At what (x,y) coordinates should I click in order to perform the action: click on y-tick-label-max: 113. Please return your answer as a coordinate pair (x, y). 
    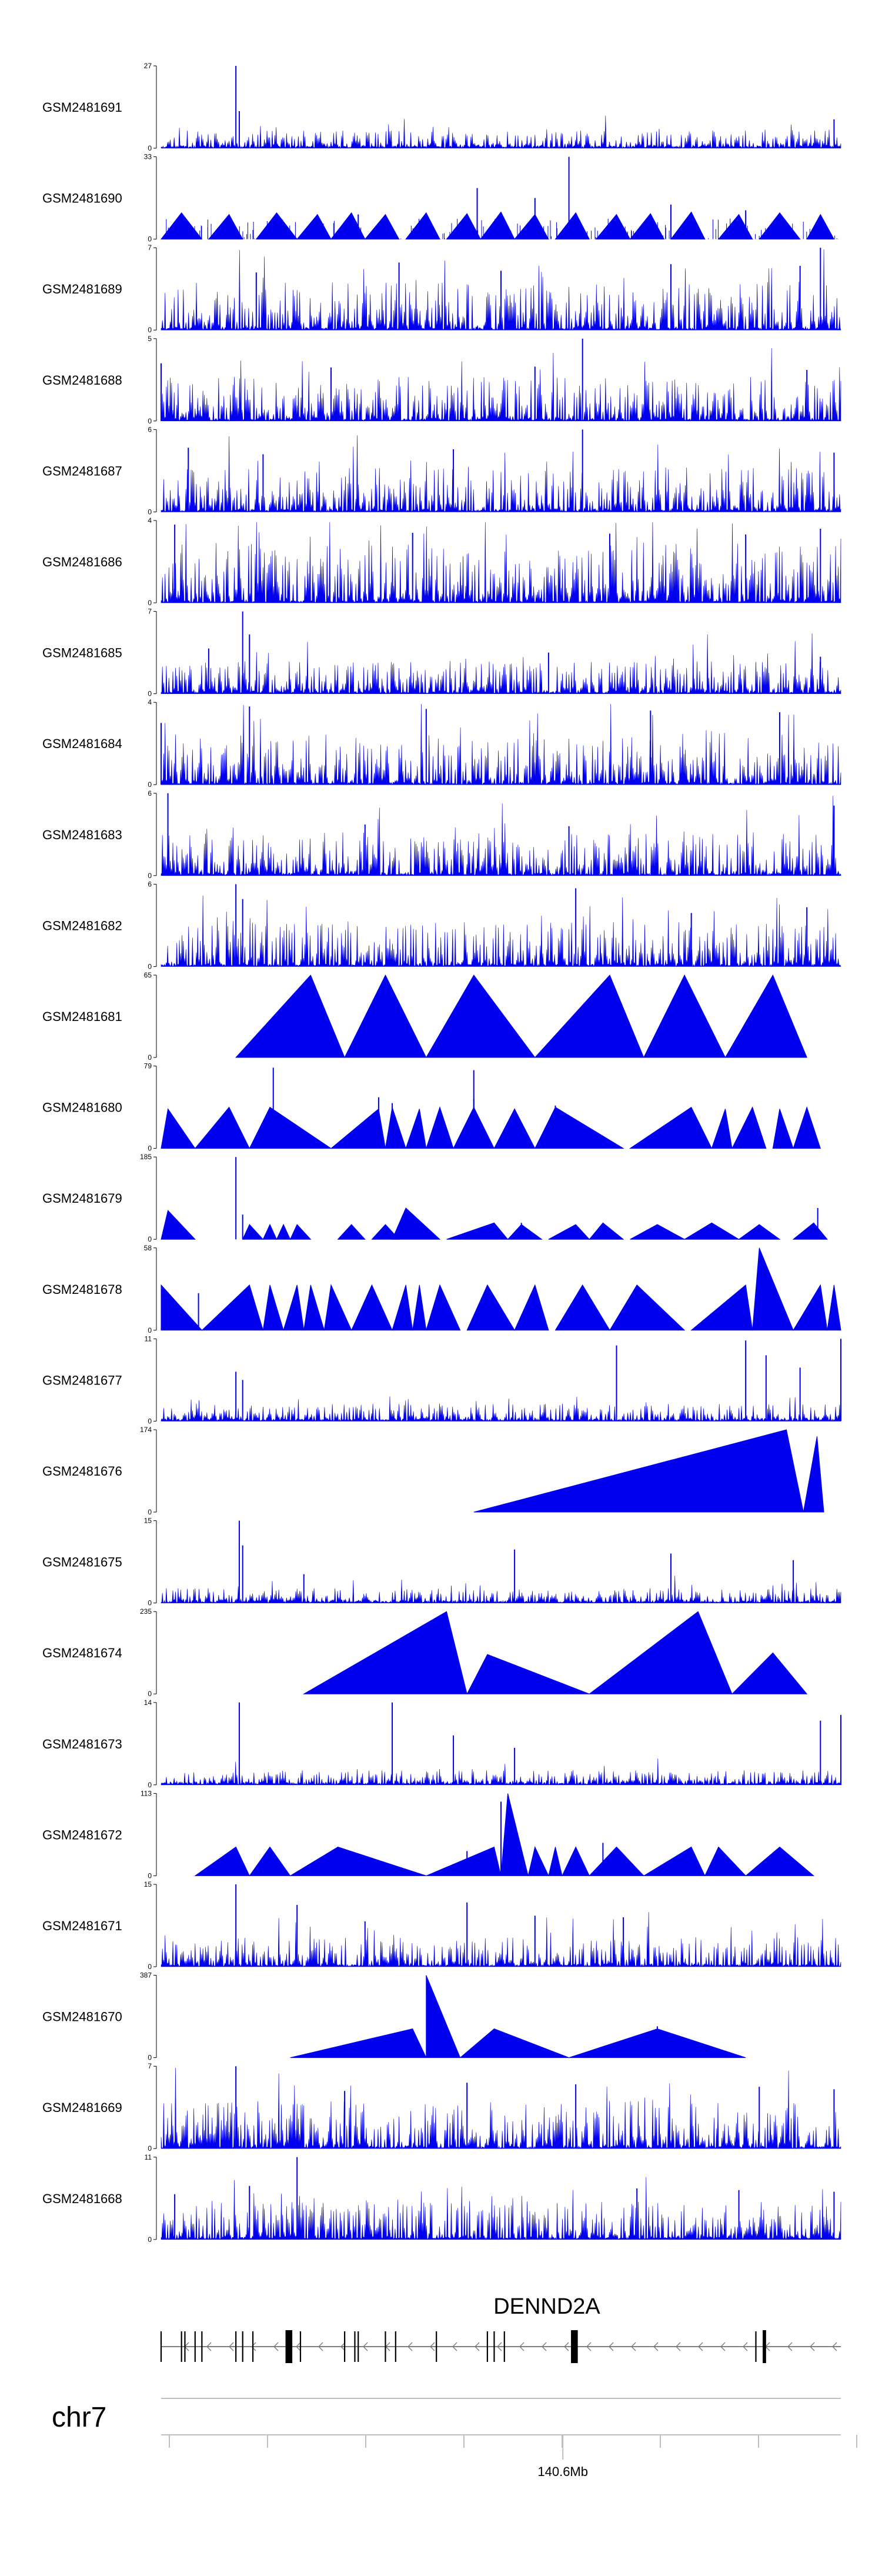
    Looking at the image, I should click on (146, 1793).